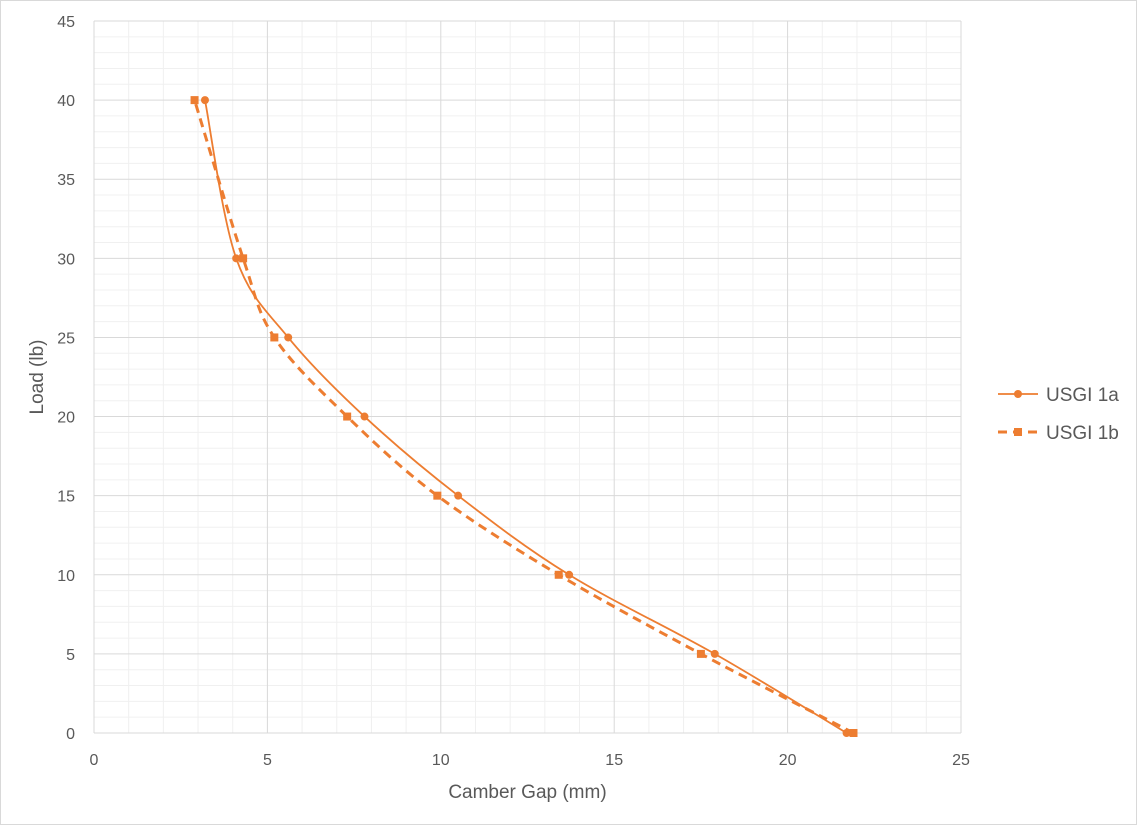 This screenshot has height=825, width=1137. Describe the element at coordinates (66, 338) in the screenshot. I see `y-tick-label: 25` at that location.